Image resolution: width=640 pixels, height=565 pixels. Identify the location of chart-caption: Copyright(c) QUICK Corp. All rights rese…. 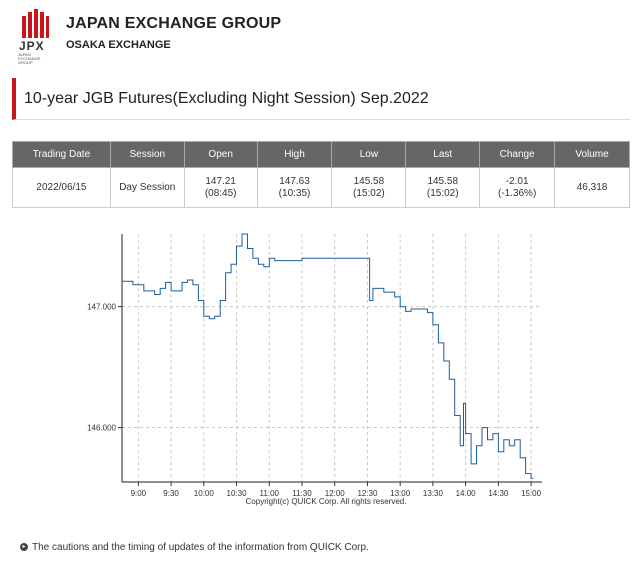
(326, 501).